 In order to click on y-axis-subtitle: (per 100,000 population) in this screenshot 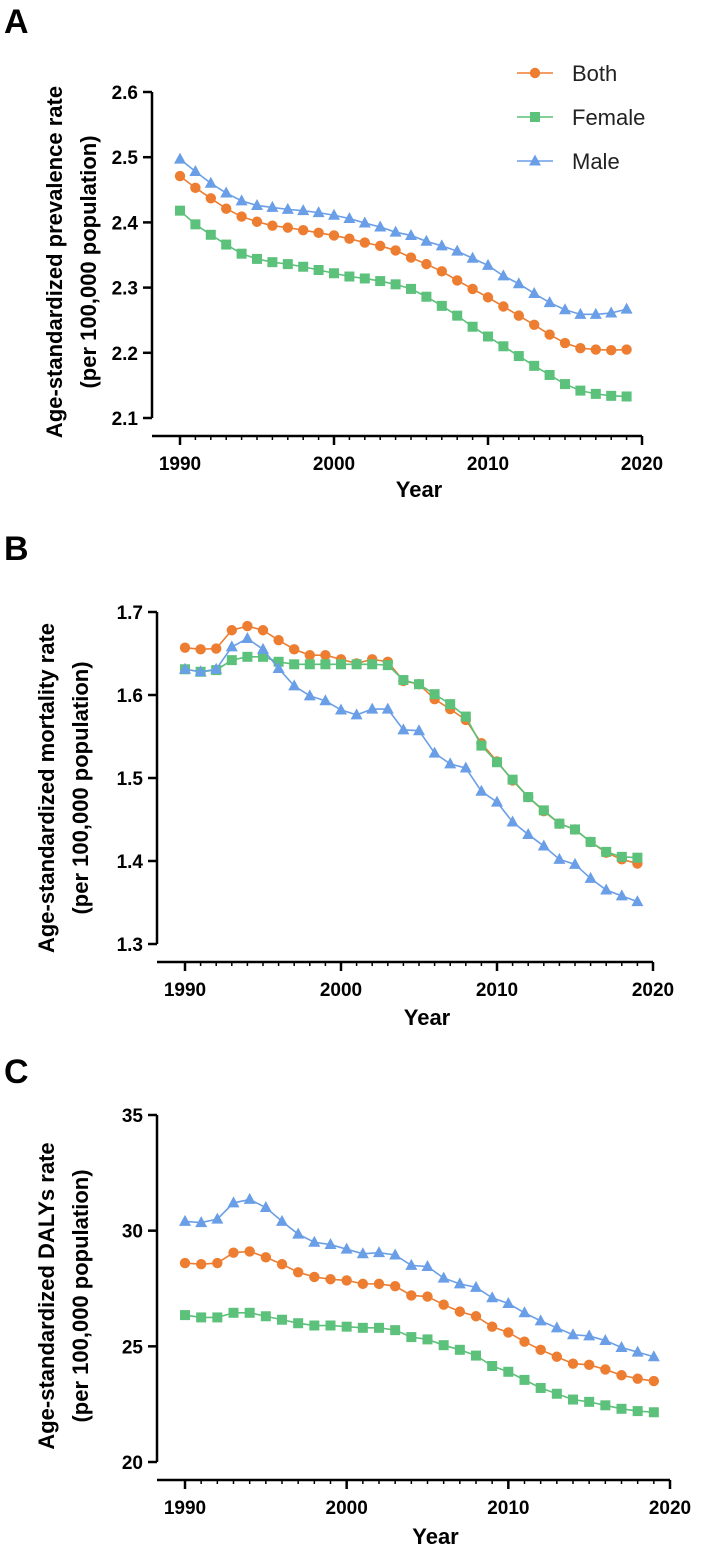, I will do `click(80, 1295)`.